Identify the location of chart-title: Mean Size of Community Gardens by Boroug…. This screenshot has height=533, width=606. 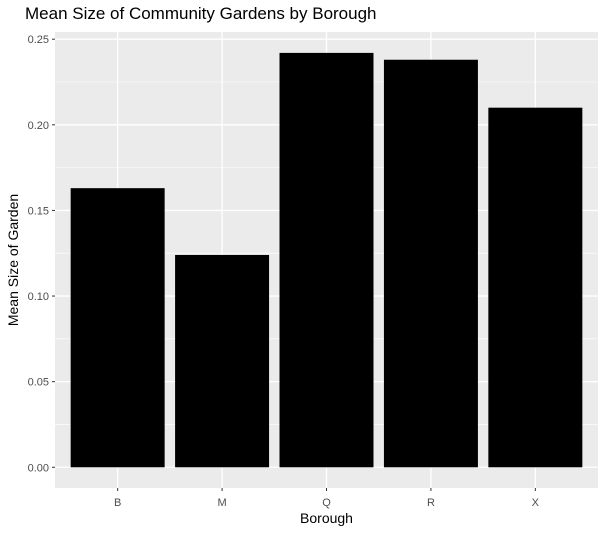
(201, 13).